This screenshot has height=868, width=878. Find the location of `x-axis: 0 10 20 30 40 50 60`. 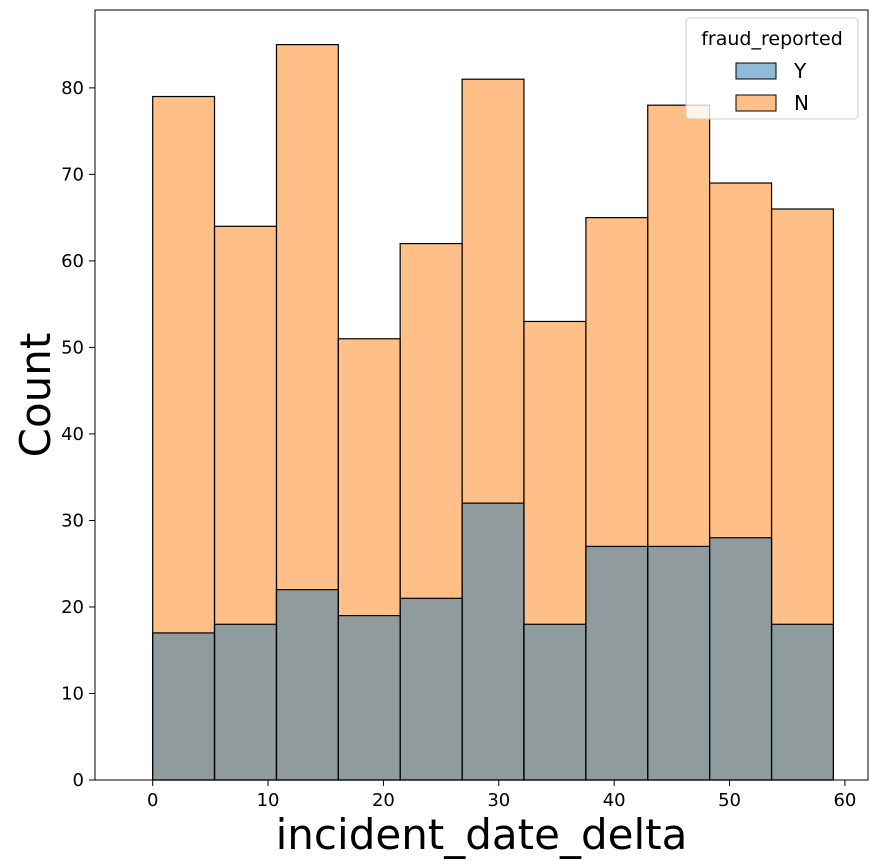

x-axis: 0 10 20 30 40 50 60 is located at coordinates (501, 795).